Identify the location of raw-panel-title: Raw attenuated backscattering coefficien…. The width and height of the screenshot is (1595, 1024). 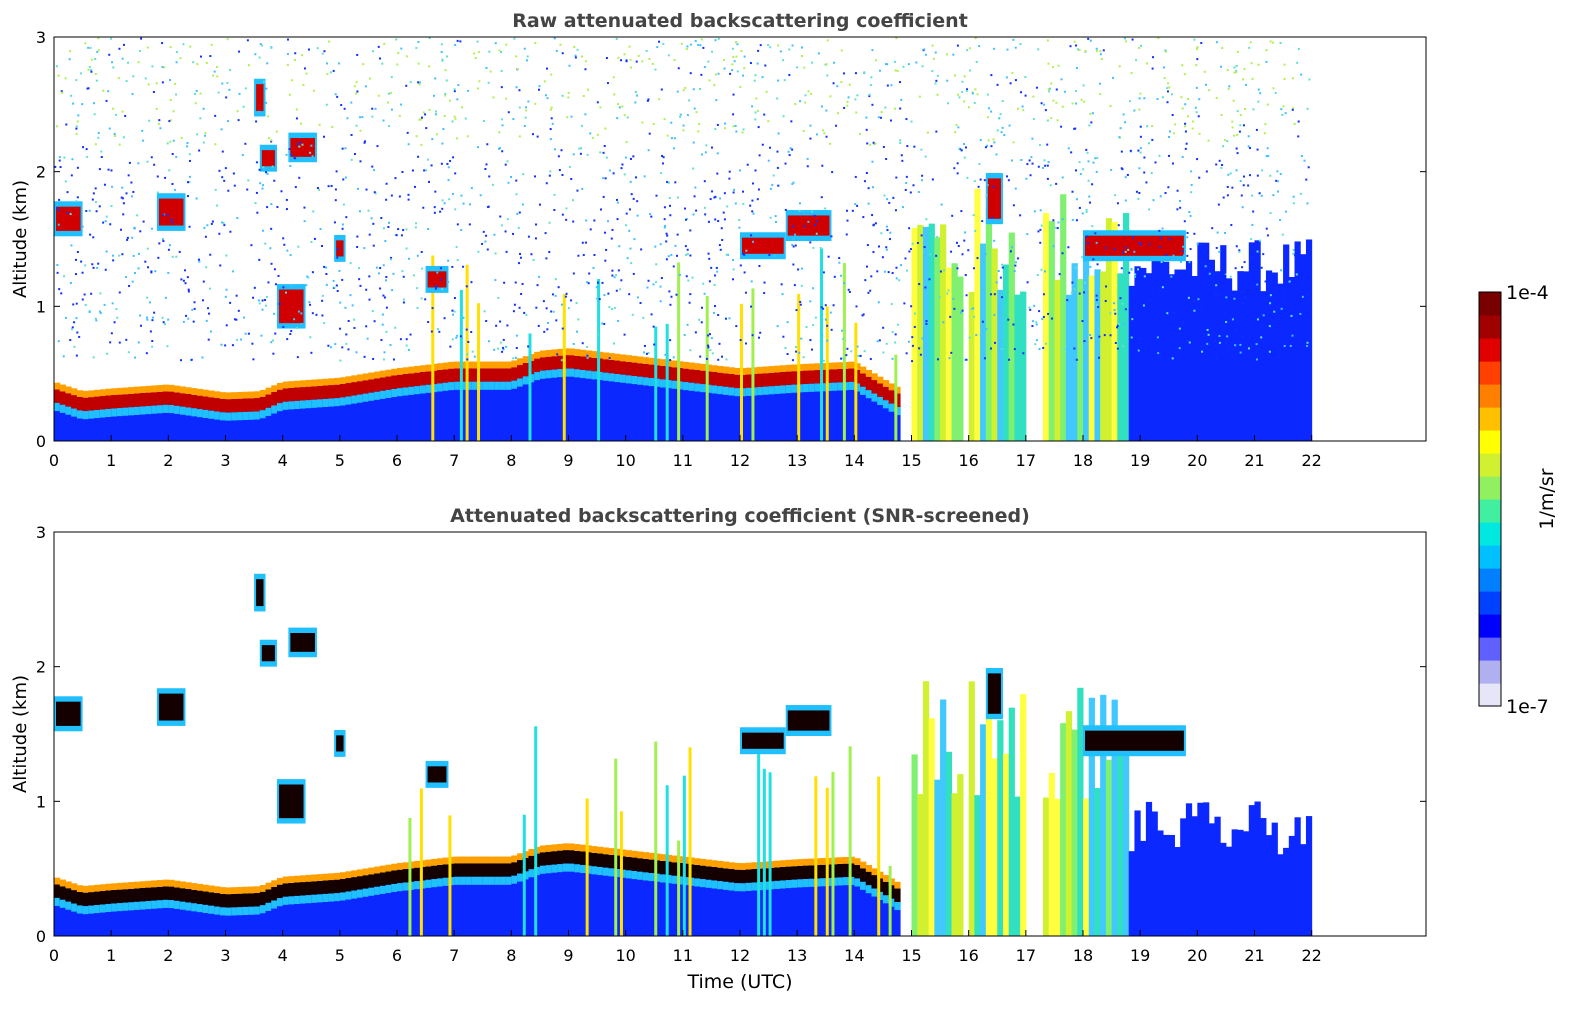
(740, 21).